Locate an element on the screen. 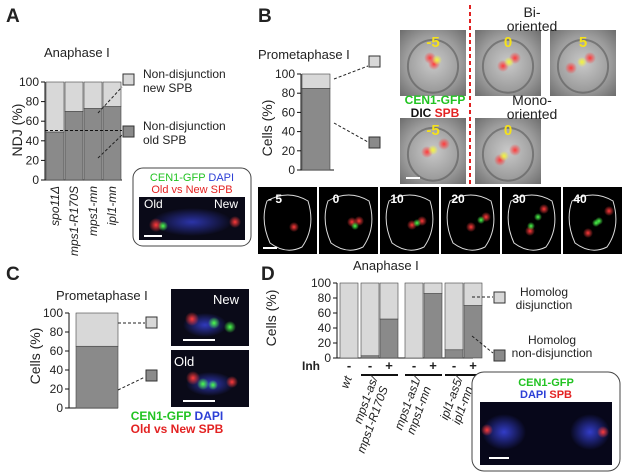 Image resolution: width=624 pixels, height=475 pixels. category-label-2: mps1-mn is located at coordinates (93, 211).